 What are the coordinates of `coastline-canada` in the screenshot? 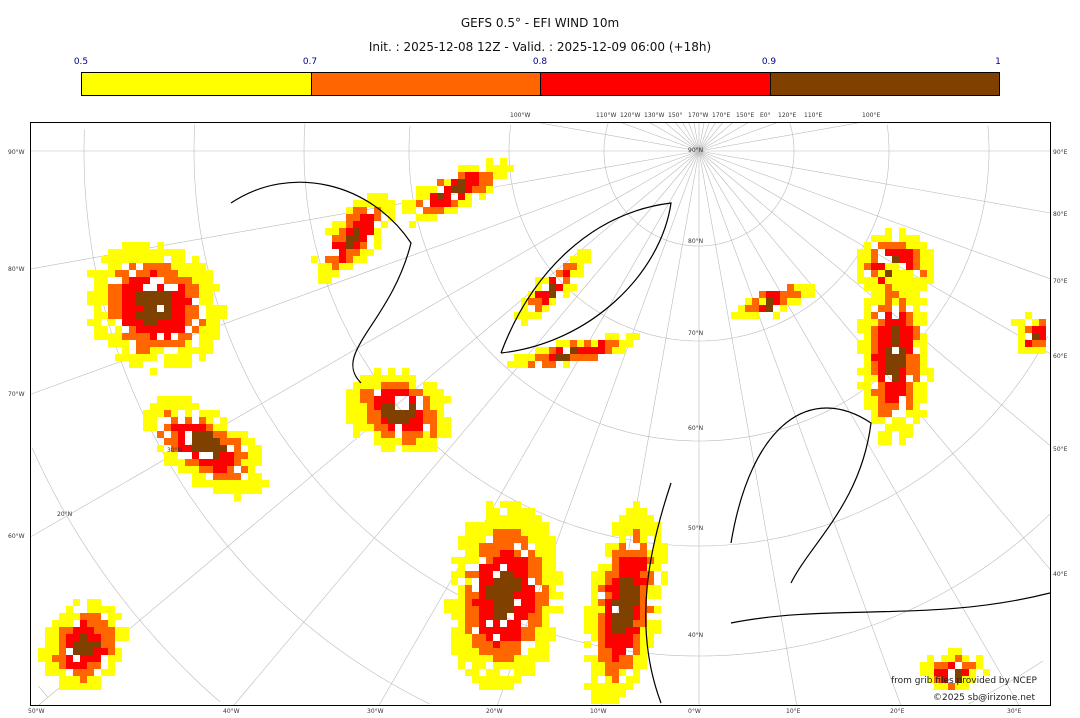 It's located at (321, 282).